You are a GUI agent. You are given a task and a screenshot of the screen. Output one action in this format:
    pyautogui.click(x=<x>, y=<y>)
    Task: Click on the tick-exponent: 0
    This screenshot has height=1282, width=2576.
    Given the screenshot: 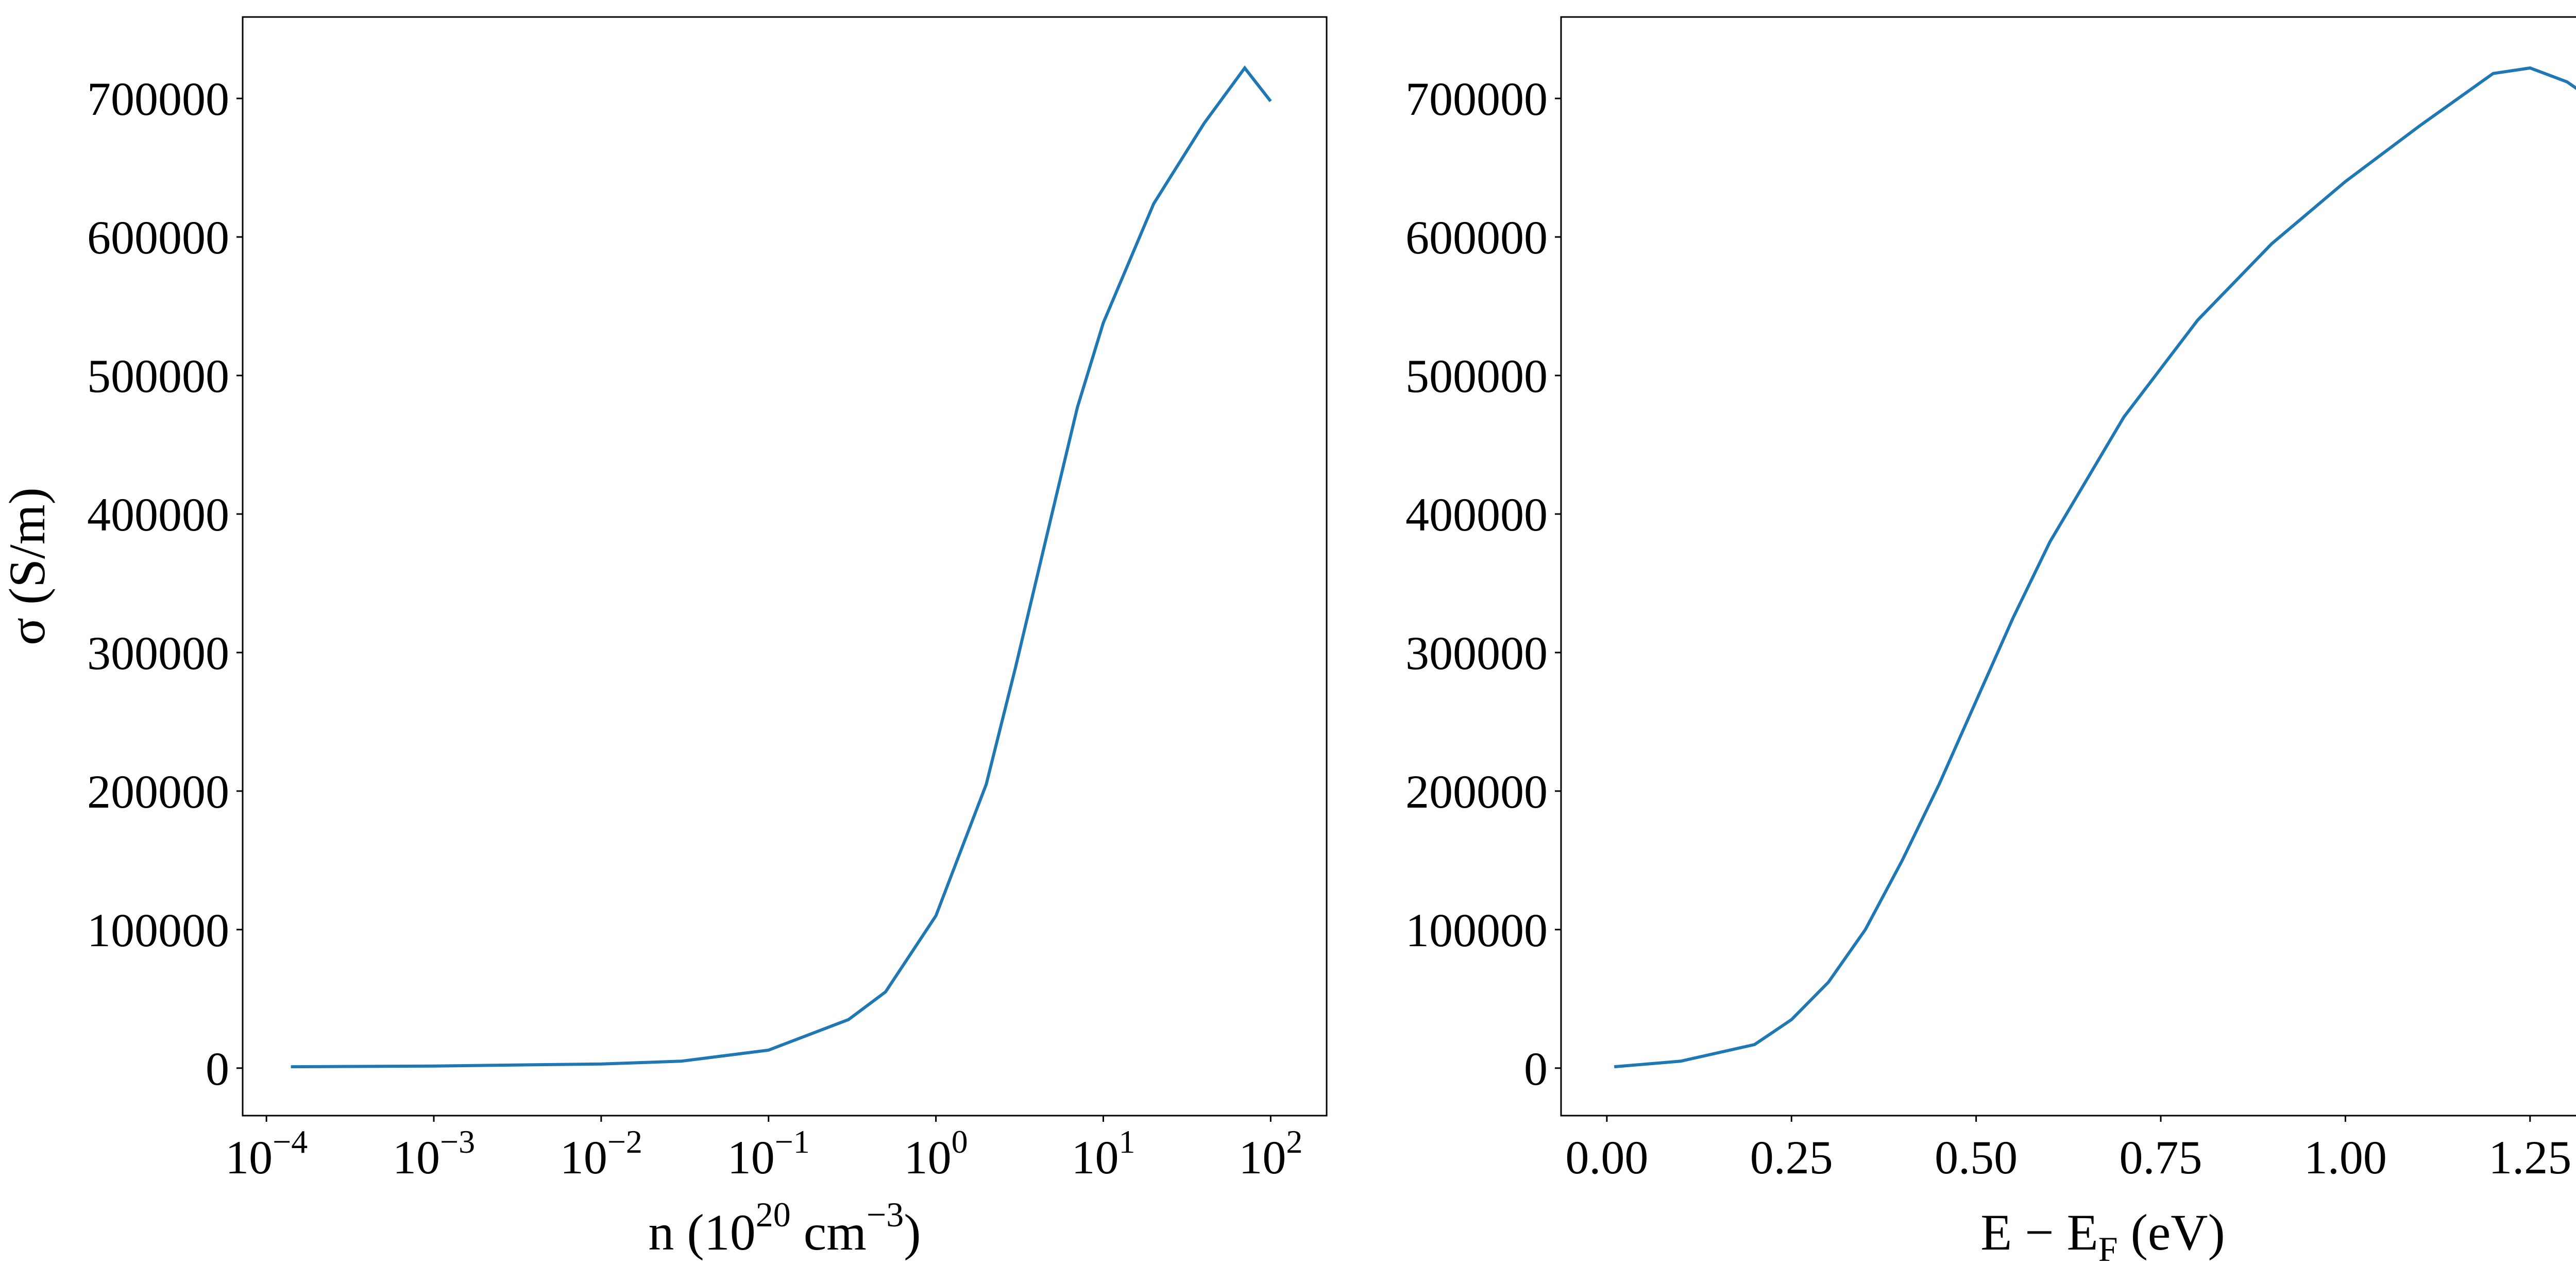 What is the action you would take?
    pyautogui.click(x=960, y=1141)
    